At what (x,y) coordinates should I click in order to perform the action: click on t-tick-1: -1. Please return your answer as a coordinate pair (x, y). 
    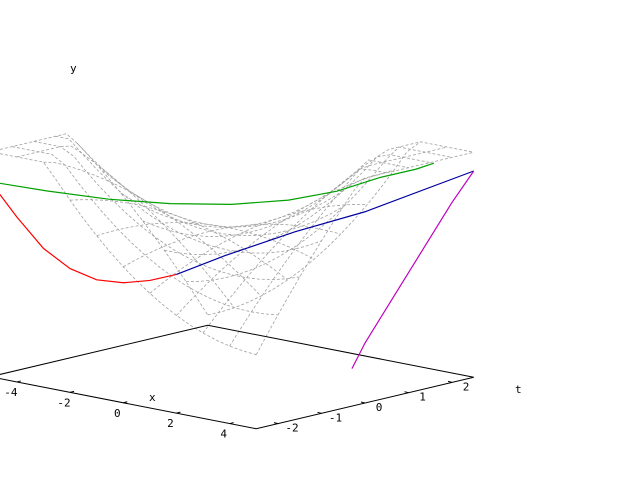
    Looking at the image, I should click on (335, 417).